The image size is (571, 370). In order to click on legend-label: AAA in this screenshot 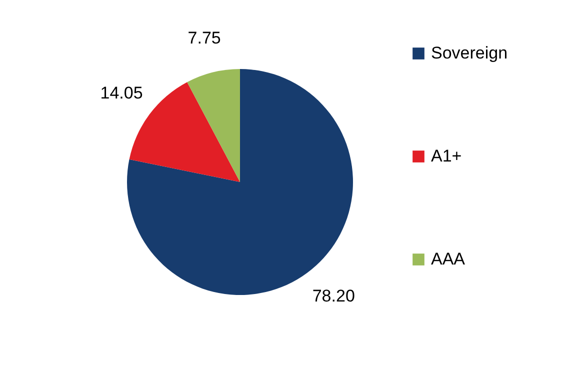, I will do `click(448, 259)`.